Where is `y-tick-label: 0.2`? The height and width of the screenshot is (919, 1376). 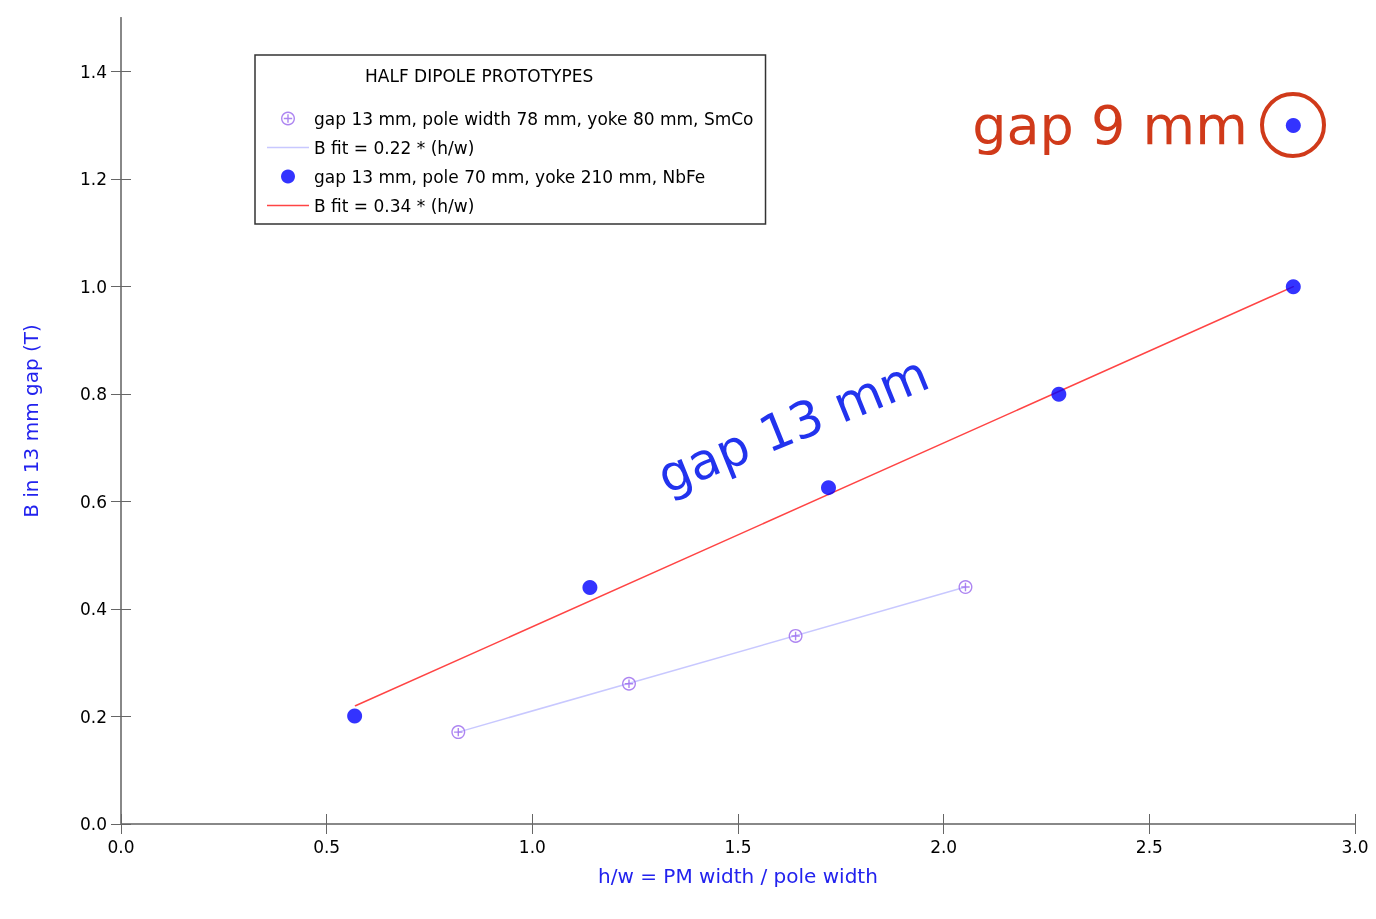 y-tick-label: 0.2 is located at coordinates (93, 716).